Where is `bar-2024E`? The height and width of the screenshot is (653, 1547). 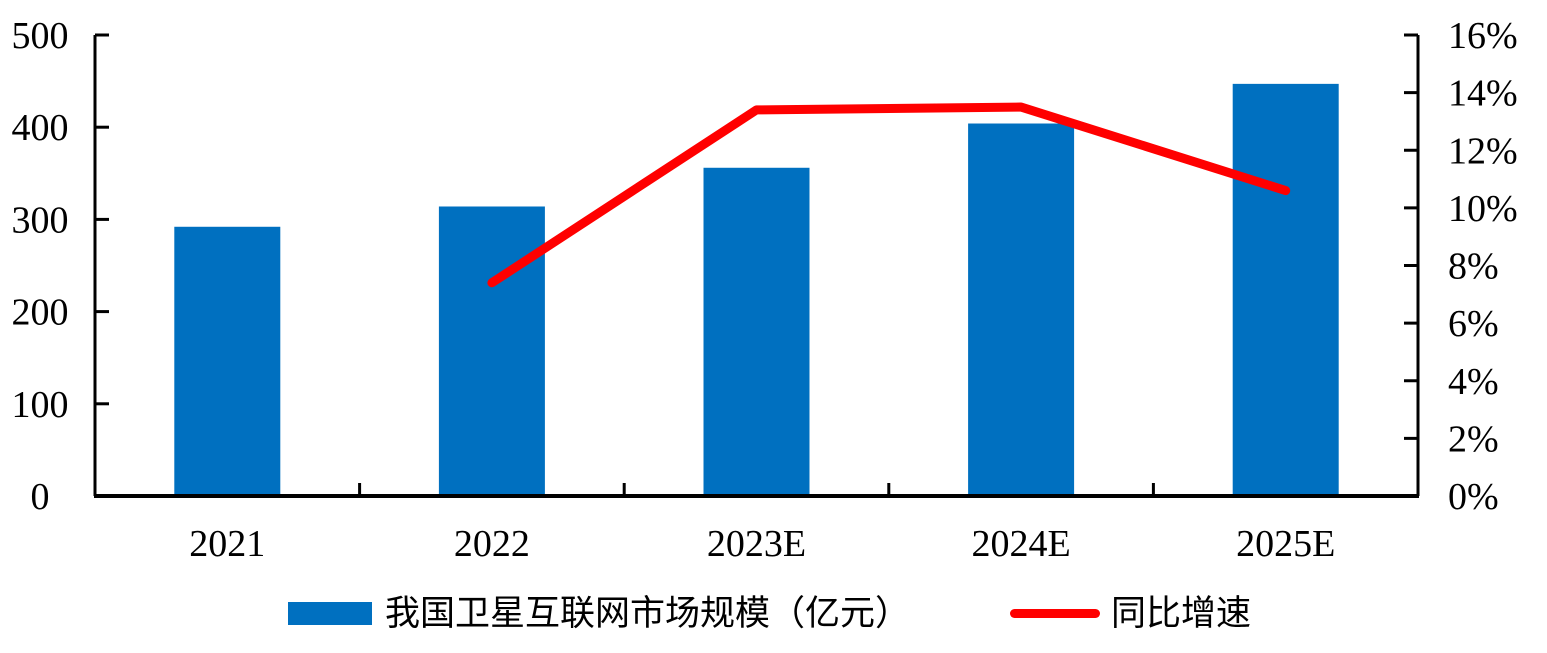
bar-2024E is located at coordinates (1021, 310).